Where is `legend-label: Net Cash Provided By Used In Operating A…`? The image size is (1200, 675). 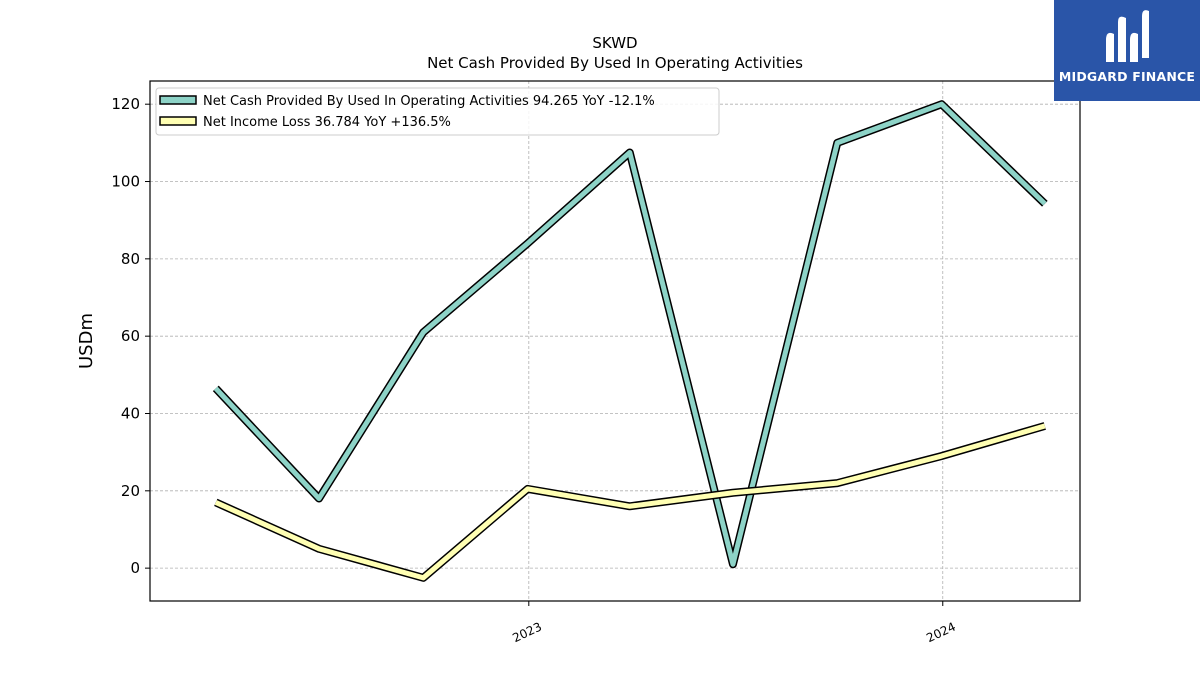 legend-label: Net Cash Provided By Used In Operating A… is located at coordinates (429, 101).